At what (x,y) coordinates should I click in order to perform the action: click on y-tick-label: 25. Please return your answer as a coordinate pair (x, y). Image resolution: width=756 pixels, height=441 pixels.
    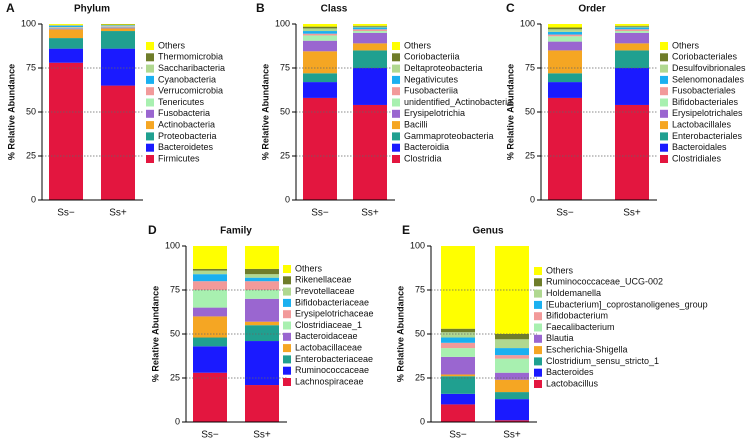
    Looking at the image, I should click on (31, 155).